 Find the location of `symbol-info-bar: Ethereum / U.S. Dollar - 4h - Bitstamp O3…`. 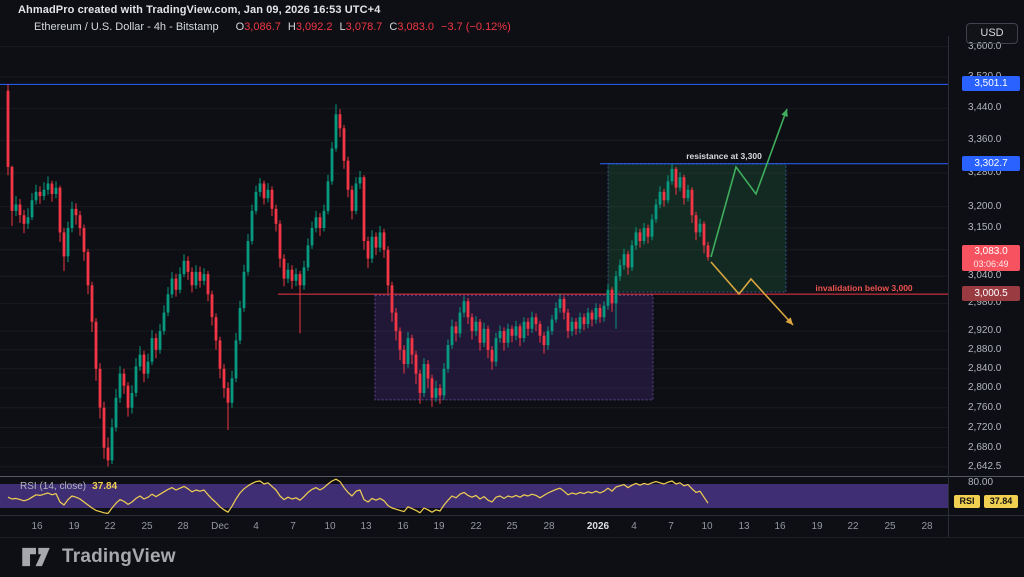

symbol-info-bar: Ethereum / U.S. Dollar - 4h - Bitstamp O3… is located at coordinates (272, 27).